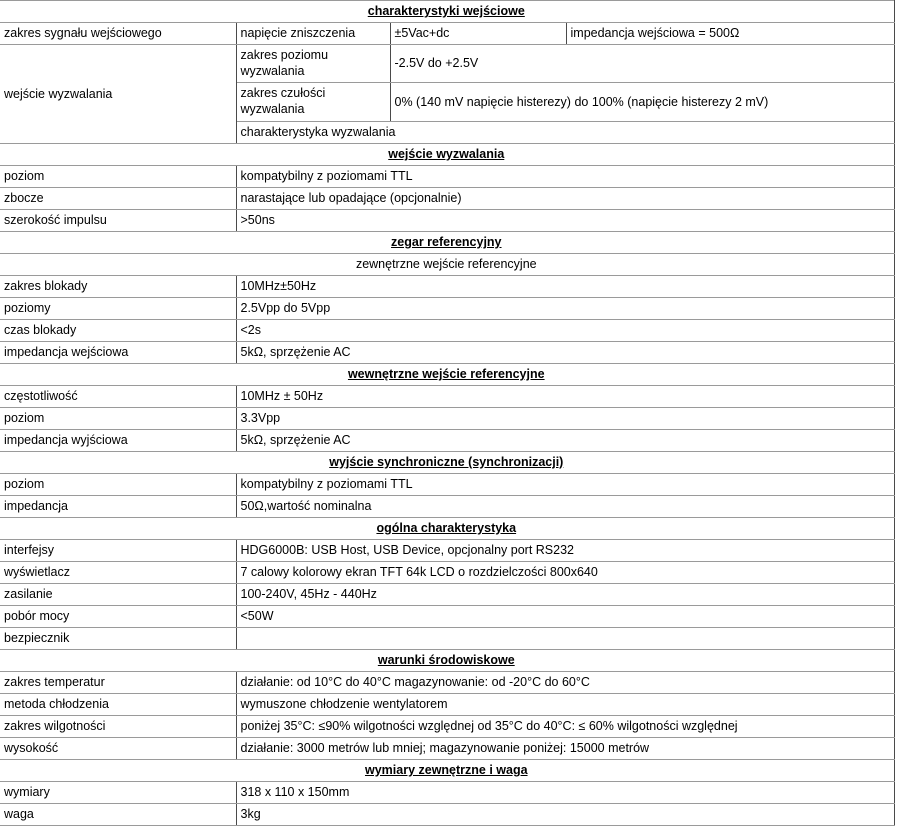 The image size is (914, 835). Describe the element at coordinates (118, 572) in the screenshot. I see `row-label: wyświetlacz` at that location.